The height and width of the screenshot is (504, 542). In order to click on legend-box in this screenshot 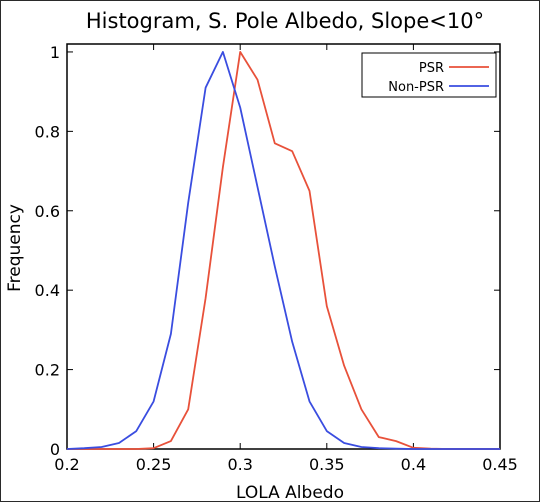, I will do `click(429, 75)`.